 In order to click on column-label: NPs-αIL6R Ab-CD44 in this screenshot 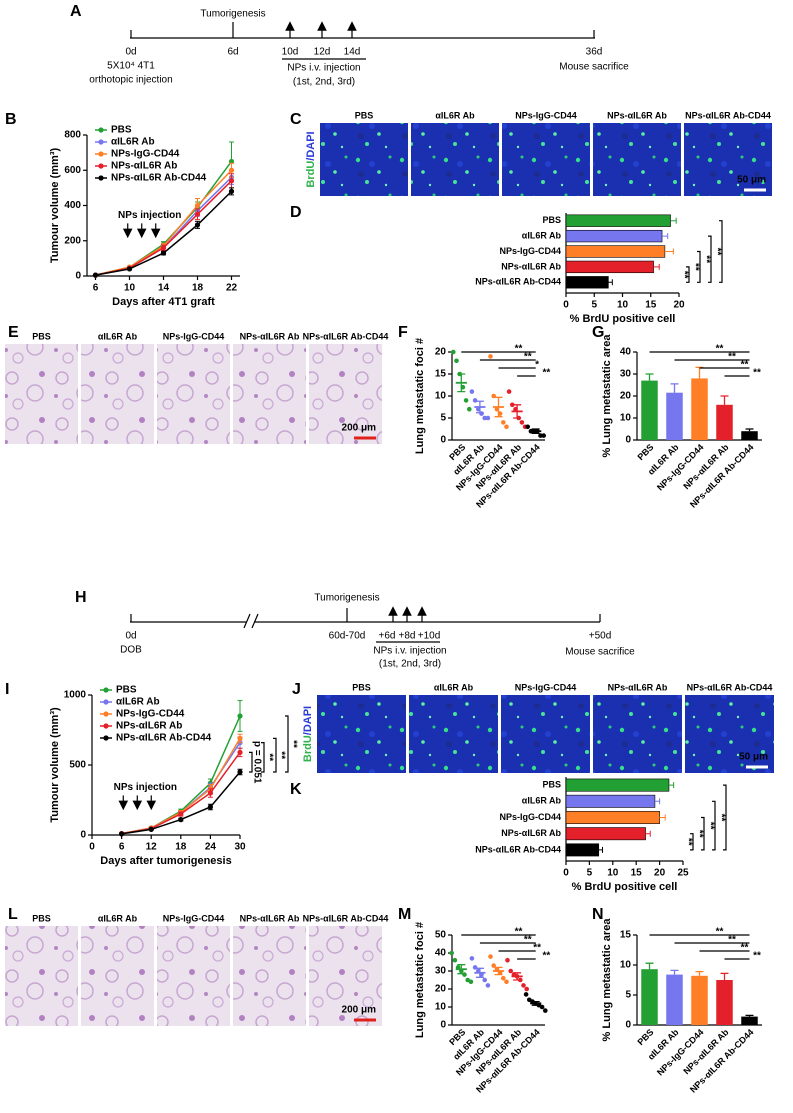, I will do `click(346, 918)`.